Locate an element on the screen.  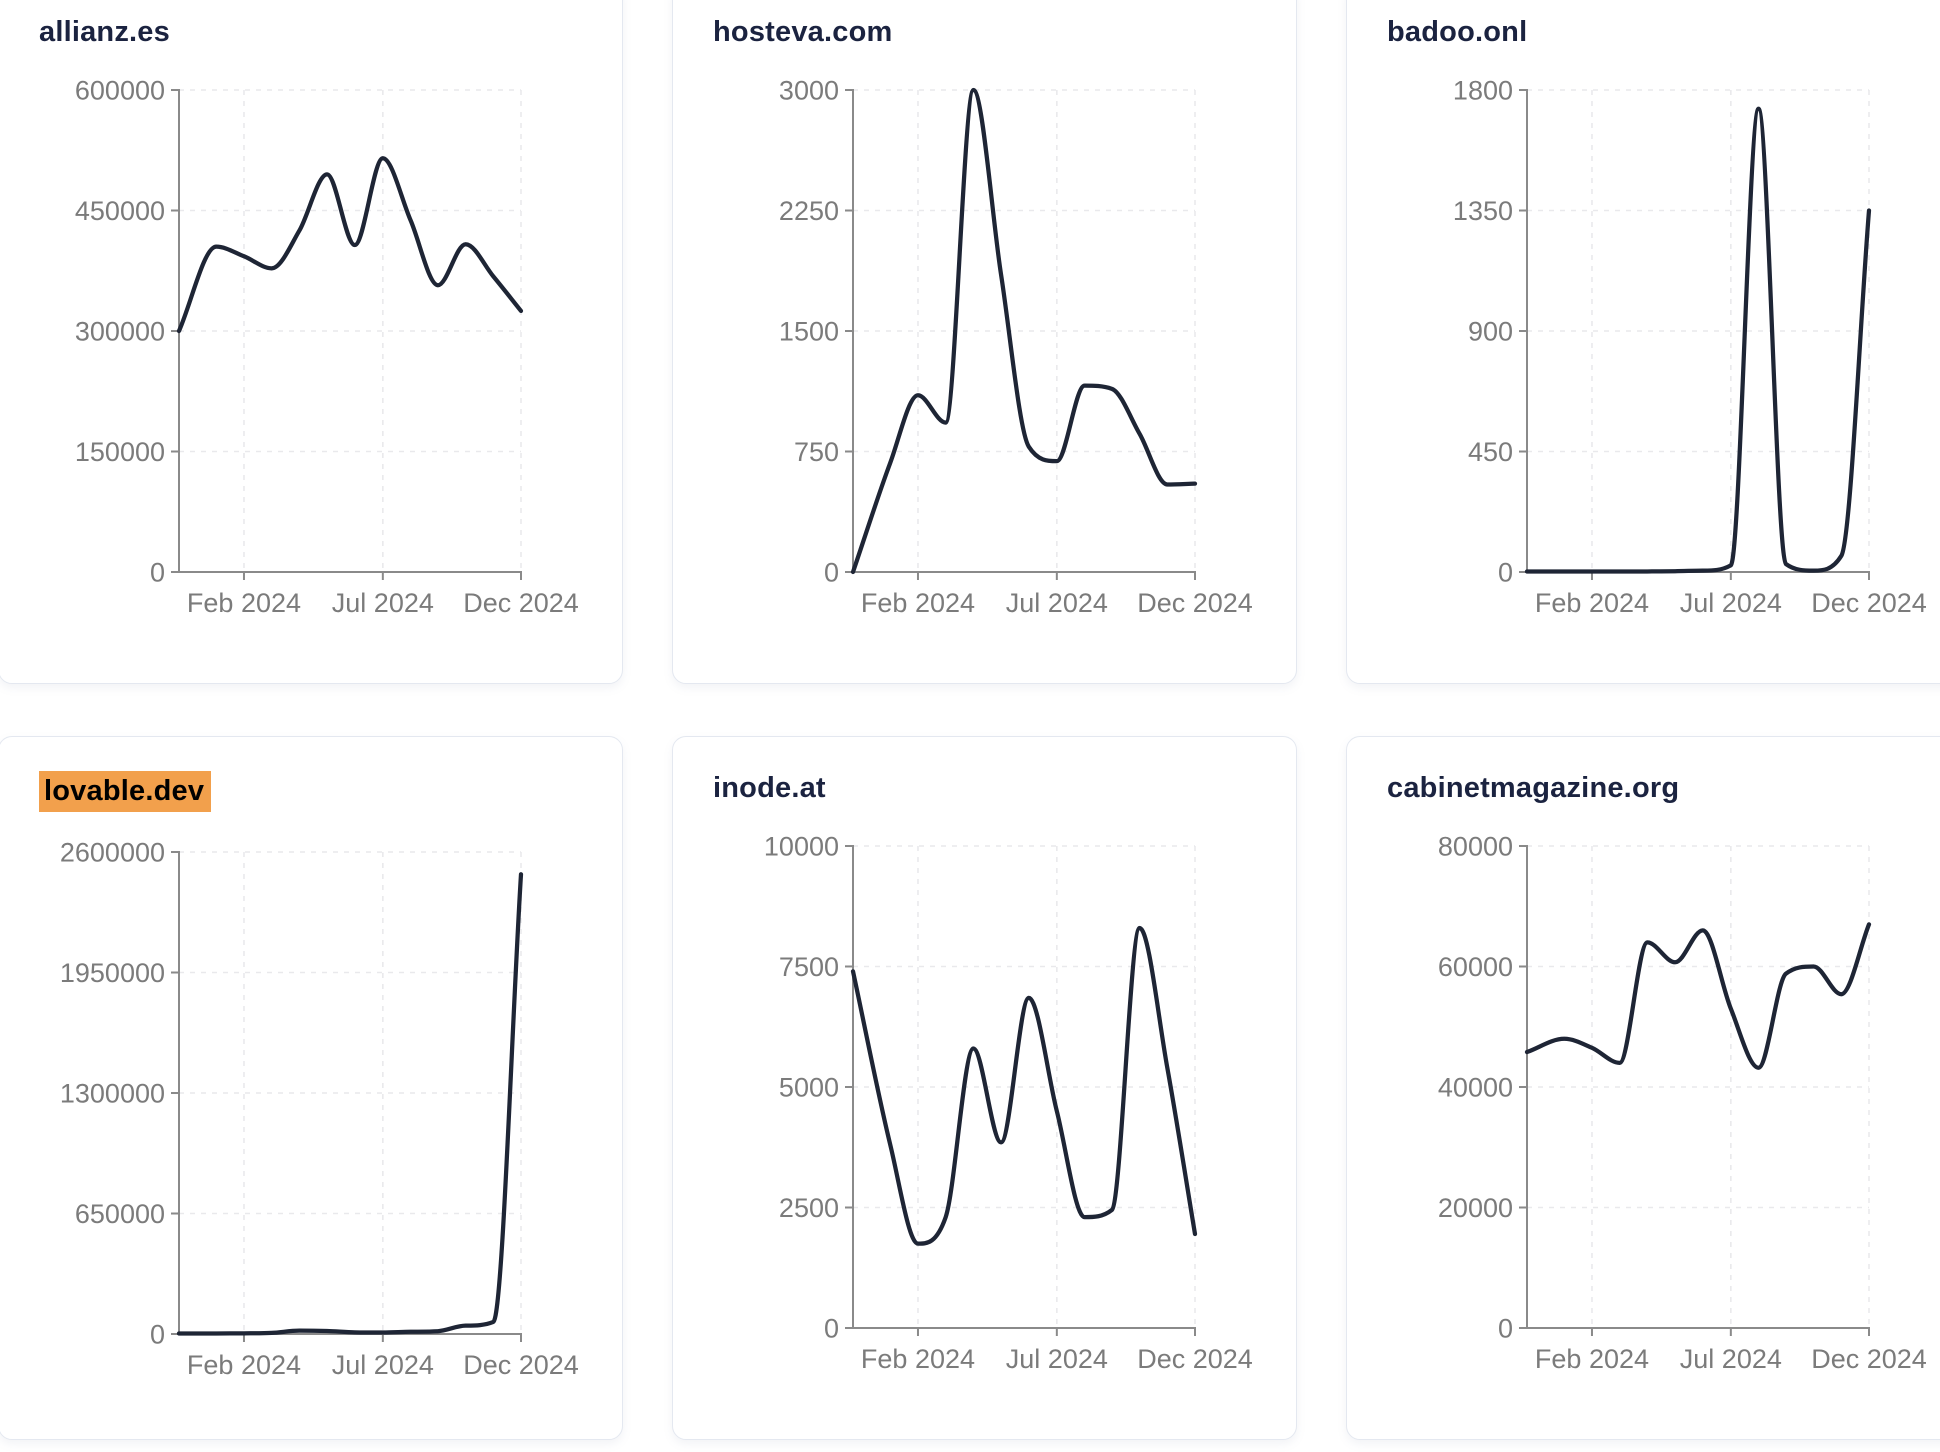
line-chart-svg: 0 750 1500 2250 3000 Feb 2024 Jul 2024 Dec 2024 is located at coordinates (1016, 346).